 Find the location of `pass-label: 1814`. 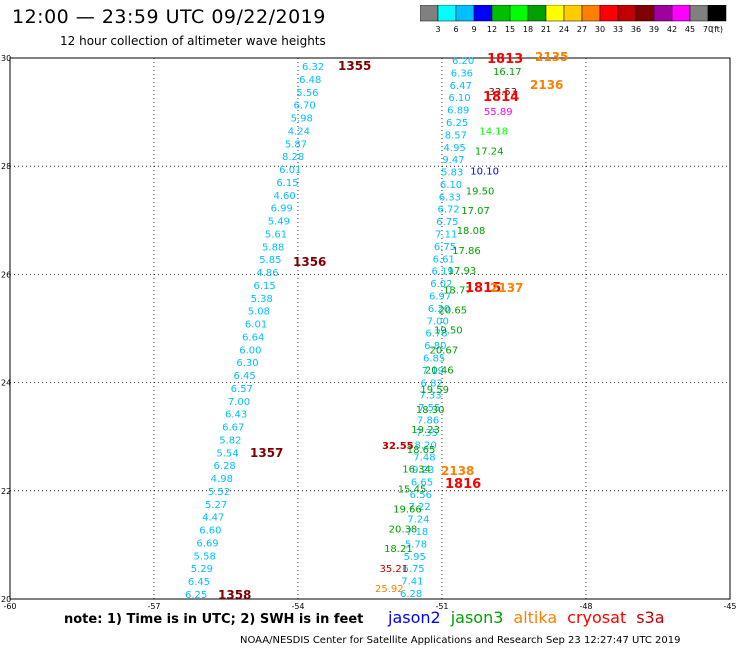

pass-label: 1814 is located at coordinates (501, 97).